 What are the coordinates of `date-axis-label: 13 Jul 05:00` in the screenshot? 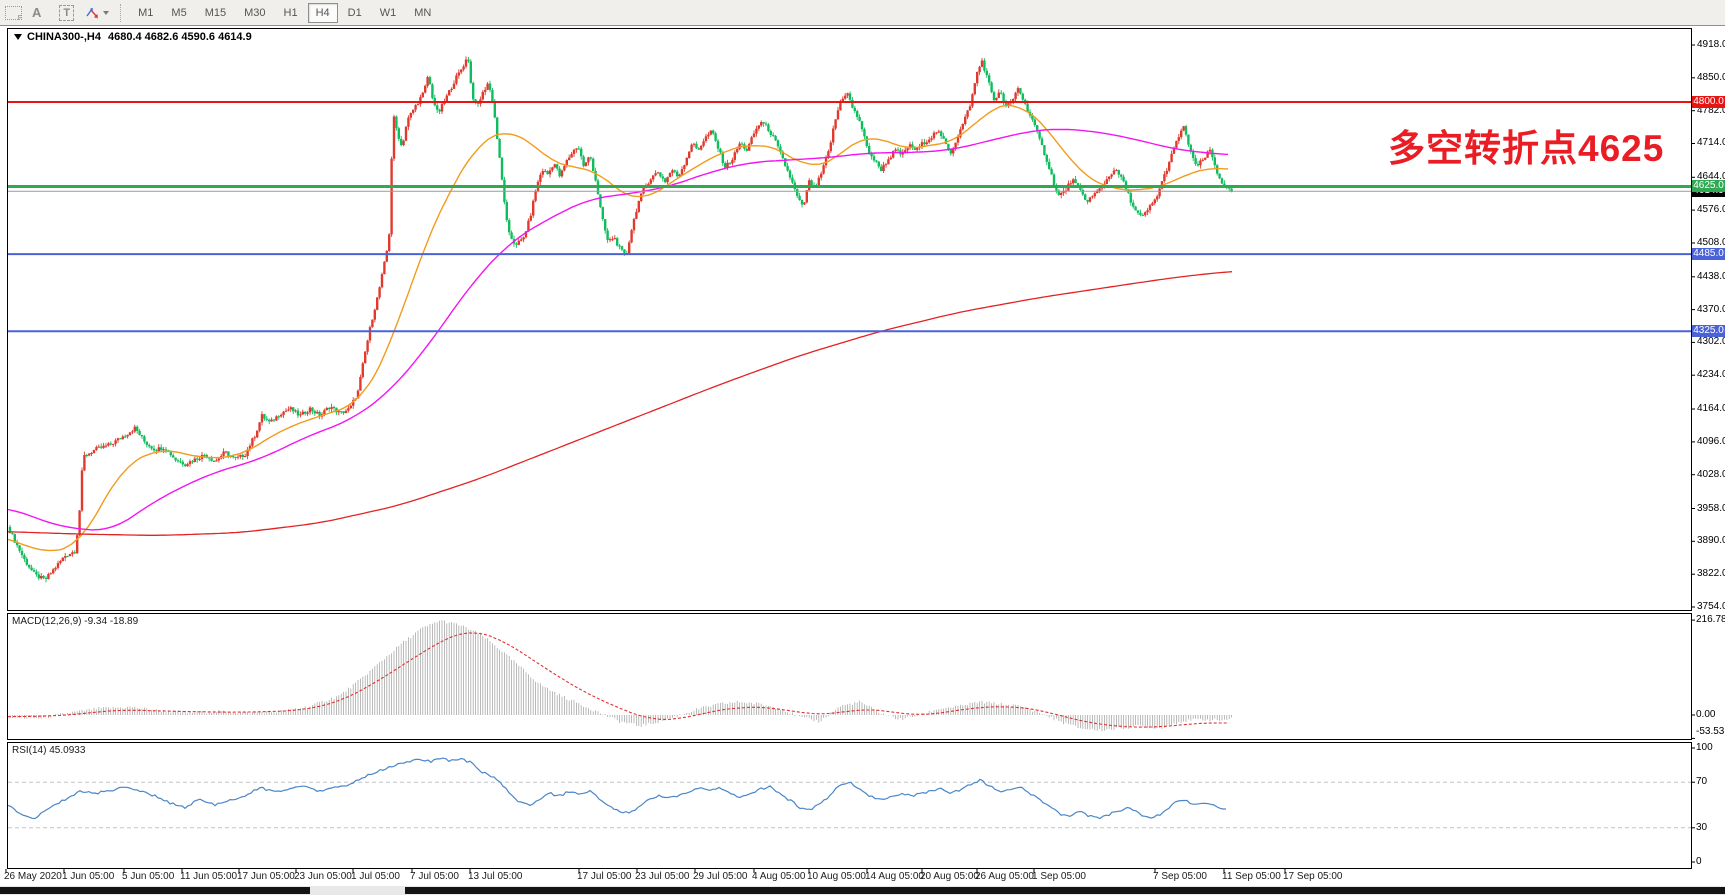 It's located at (495, 876).